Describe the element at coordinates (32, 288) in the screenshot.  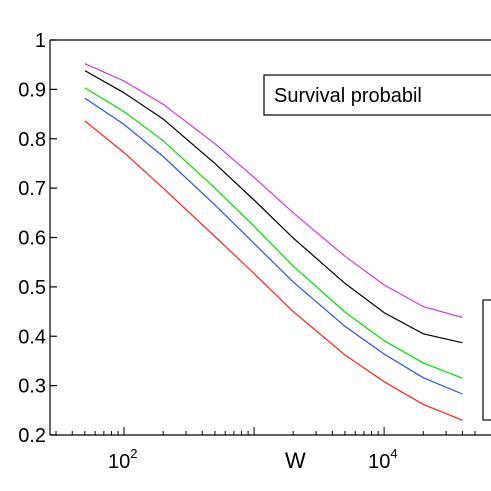
I see `y-tick-label: 0.5` at that location.